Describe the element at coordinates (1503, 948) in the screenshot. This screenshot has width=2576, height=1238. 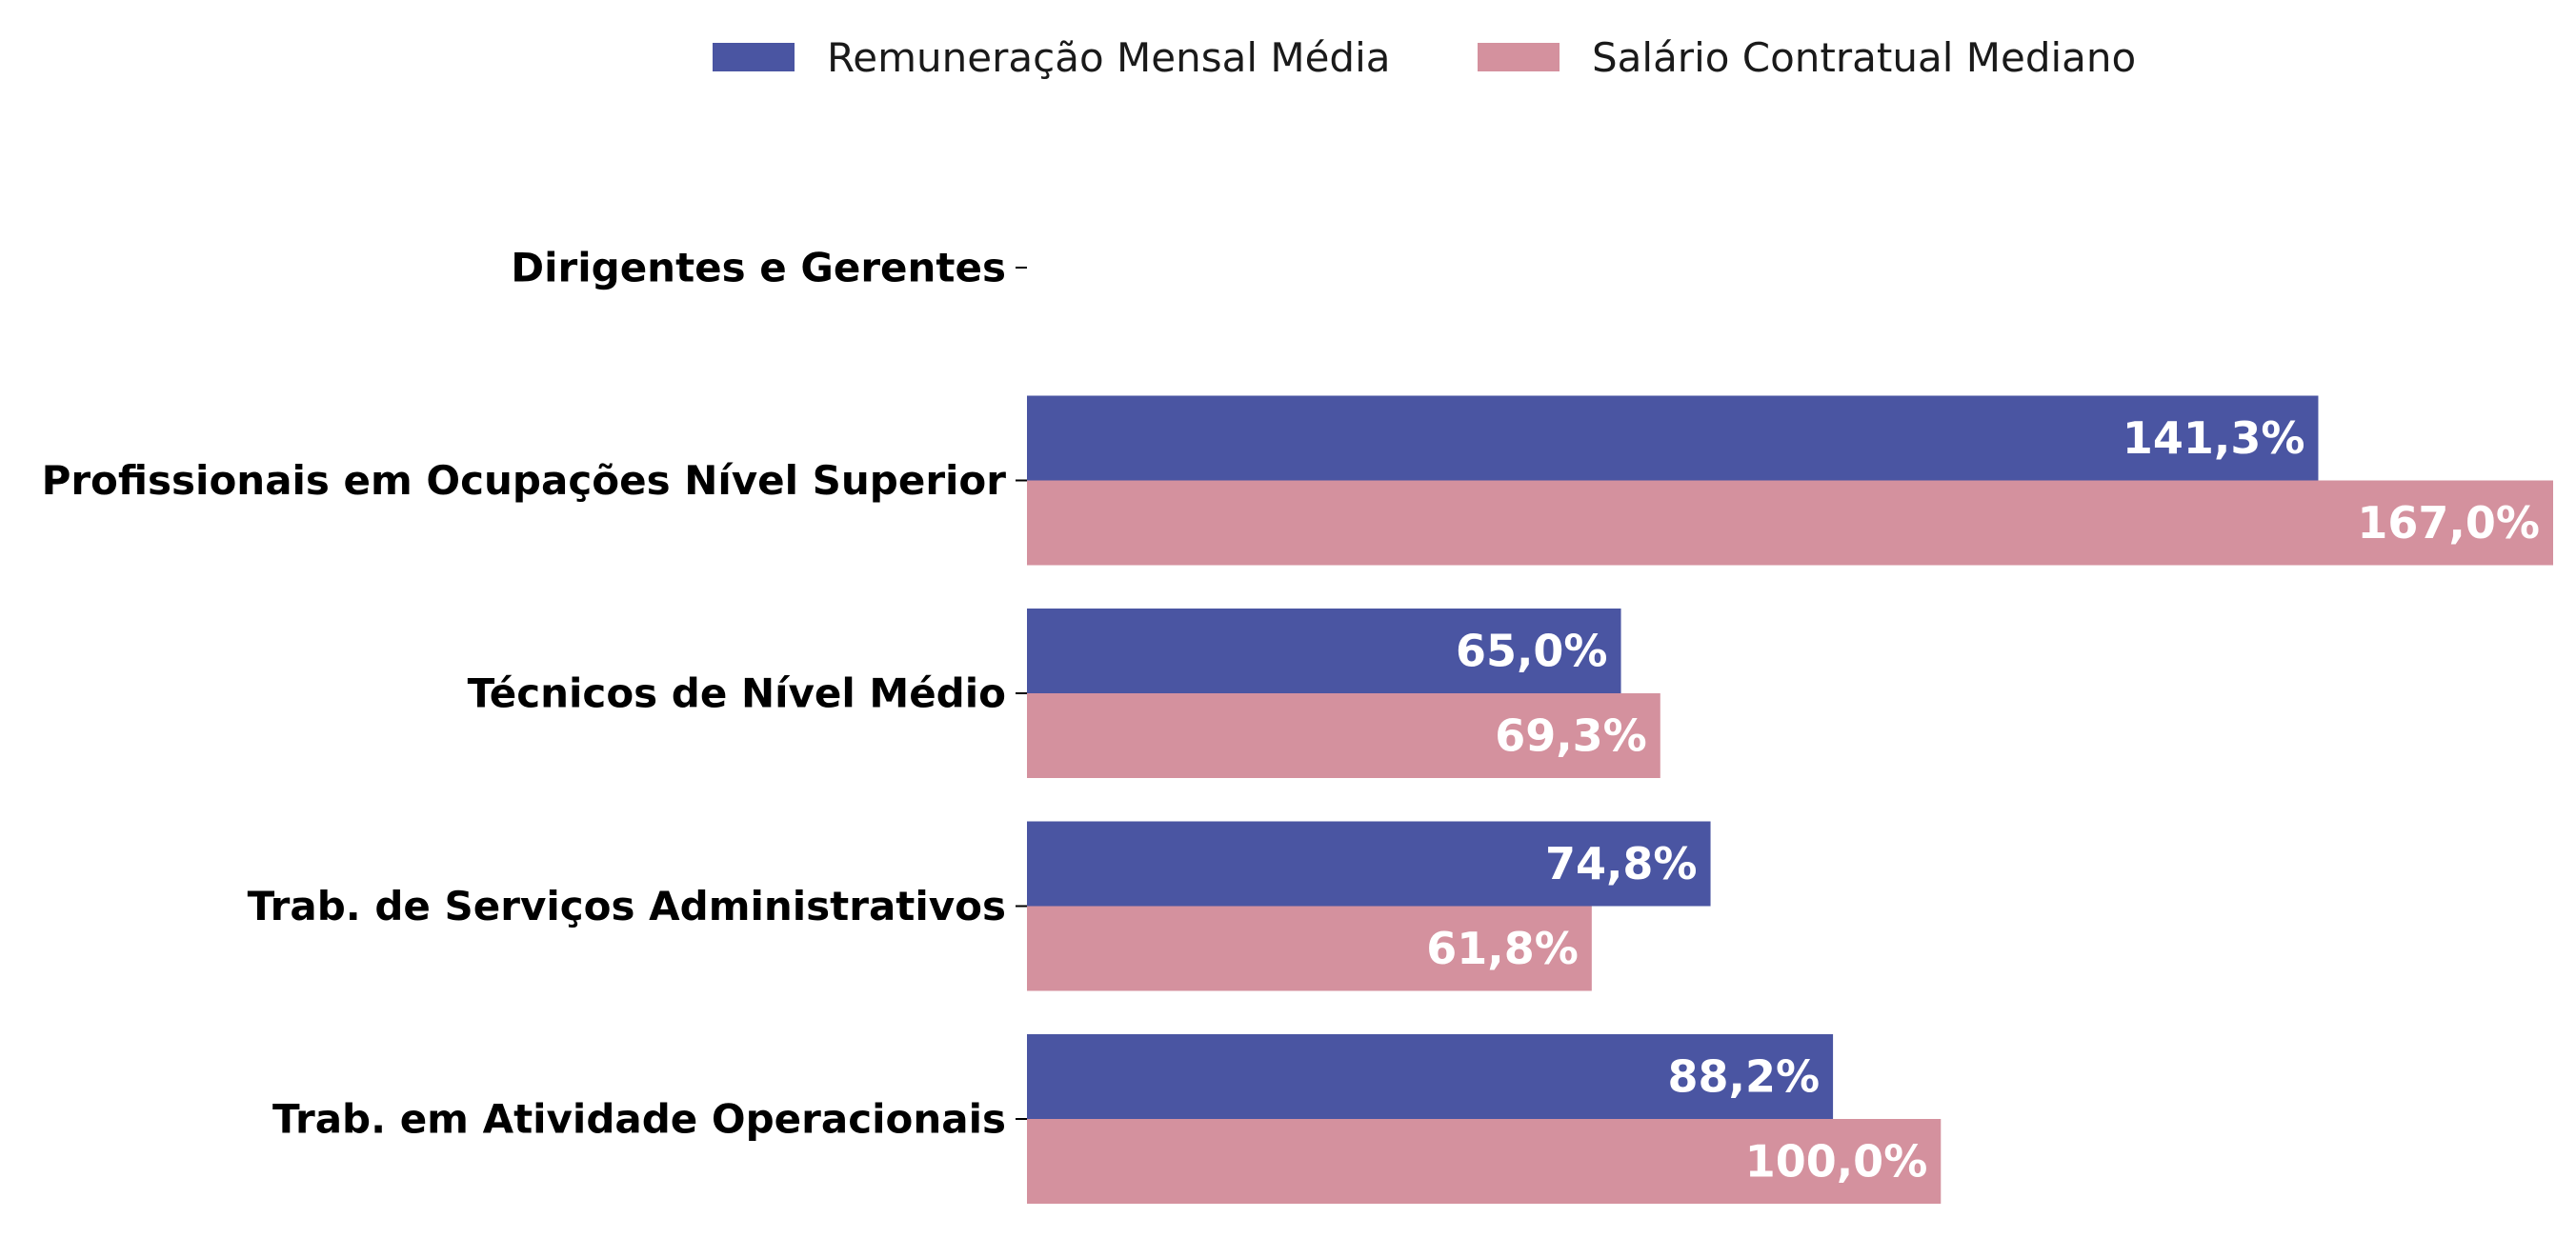
I see `data-label-s1-3: 61,8%` at that location.